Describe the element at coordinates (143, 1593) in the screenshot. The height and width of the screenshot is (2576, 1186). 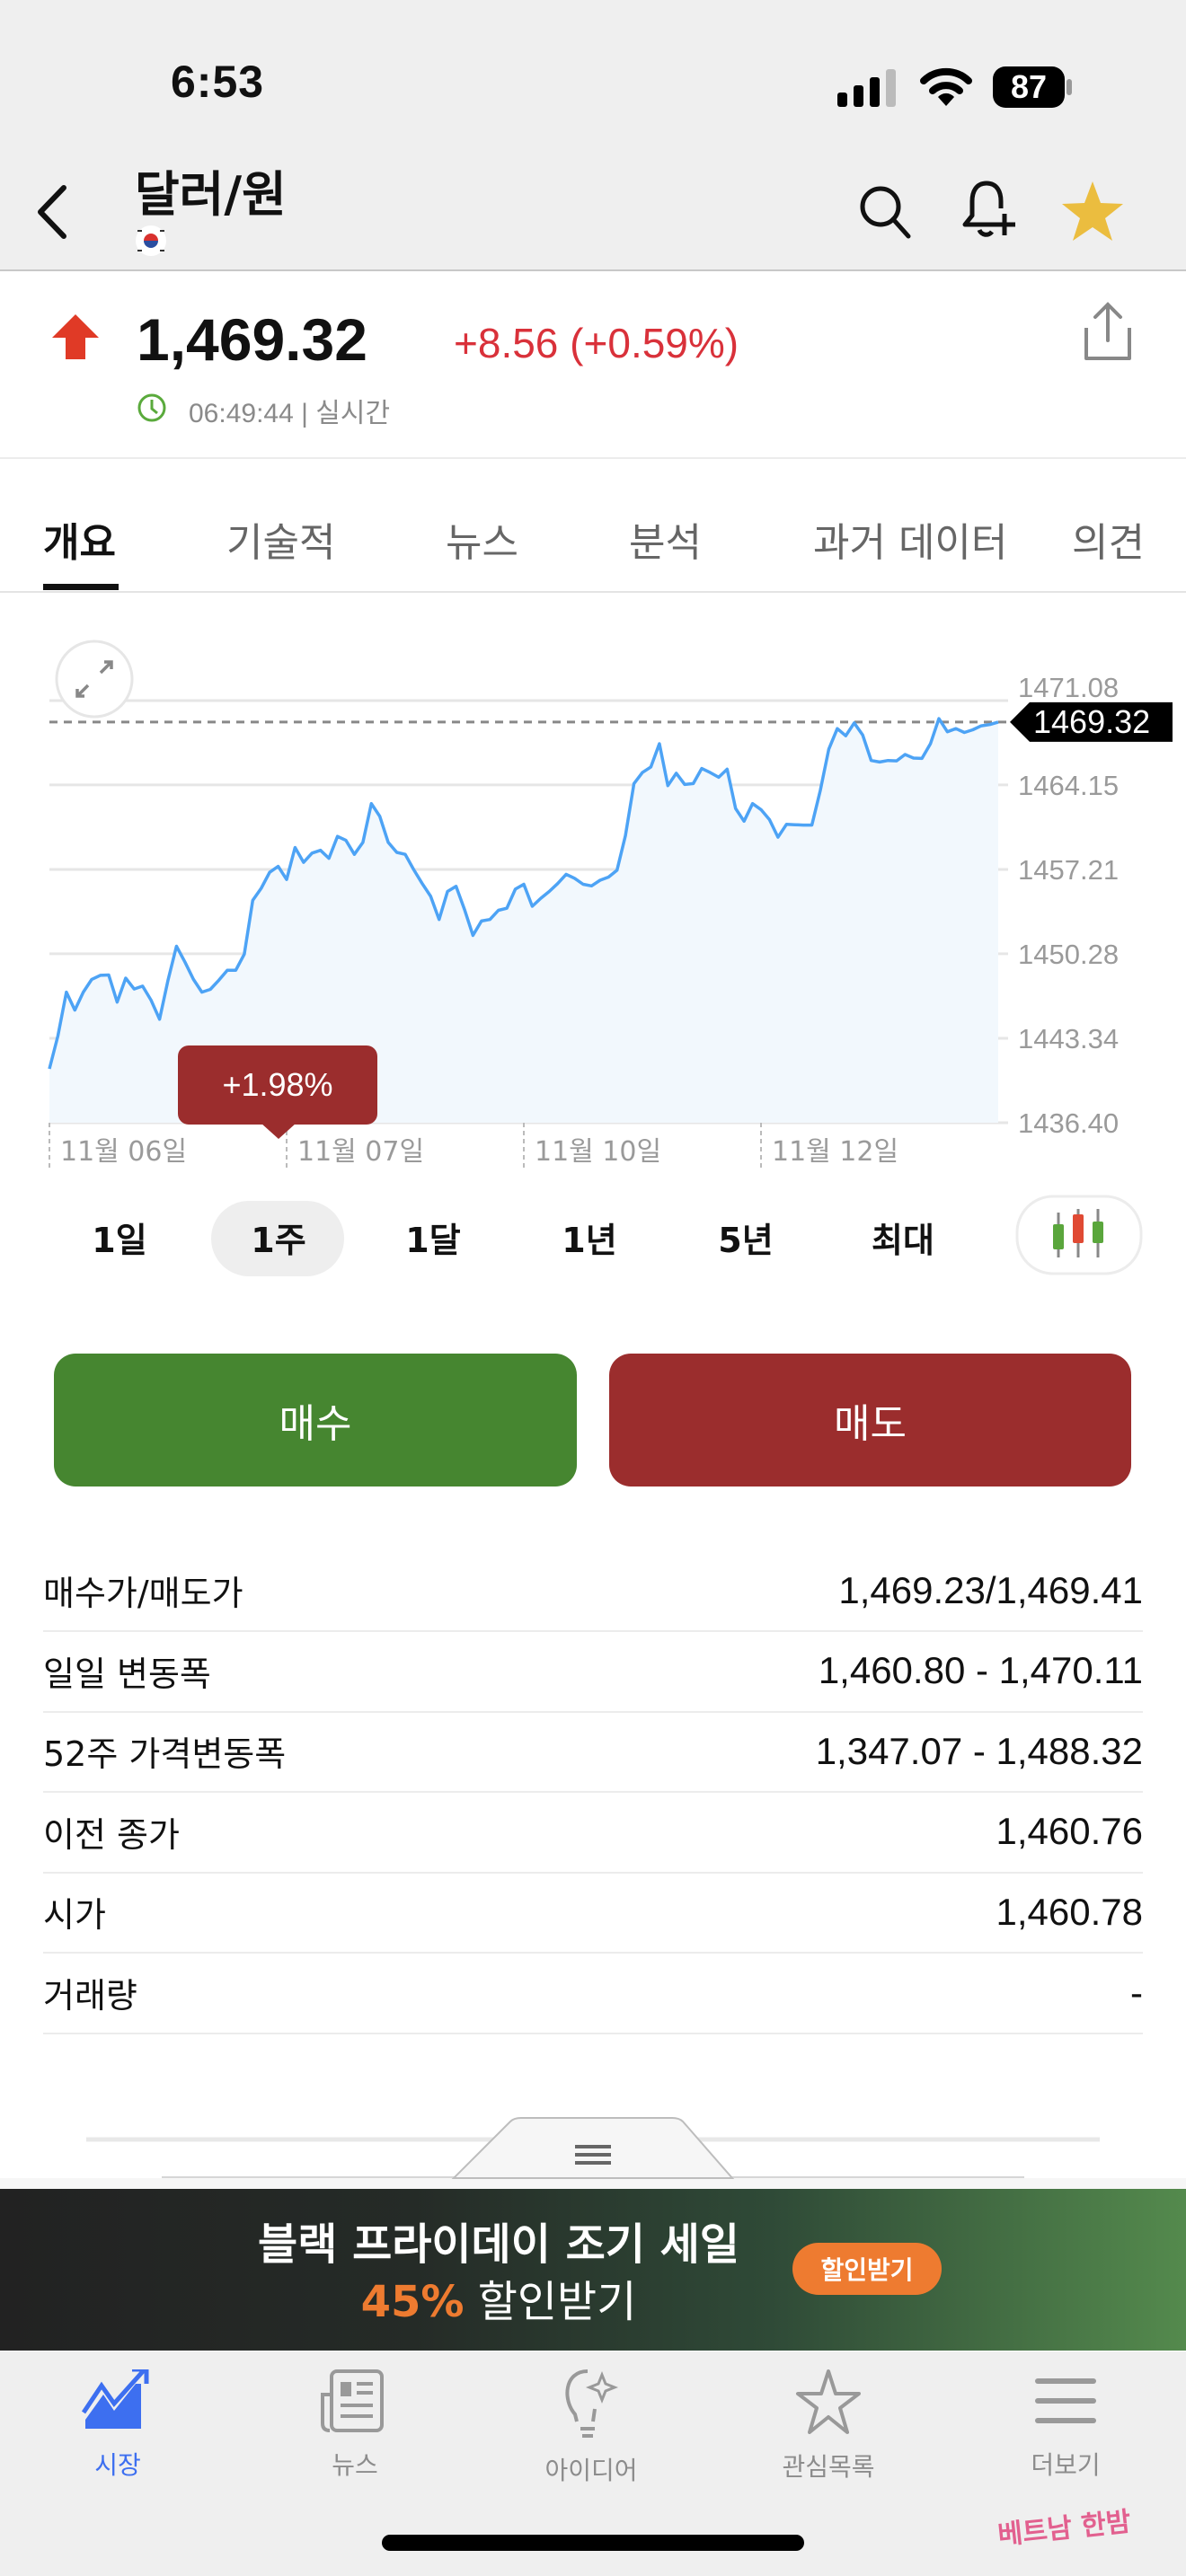
I see `stat-label: 매수가/매도가` at that location.